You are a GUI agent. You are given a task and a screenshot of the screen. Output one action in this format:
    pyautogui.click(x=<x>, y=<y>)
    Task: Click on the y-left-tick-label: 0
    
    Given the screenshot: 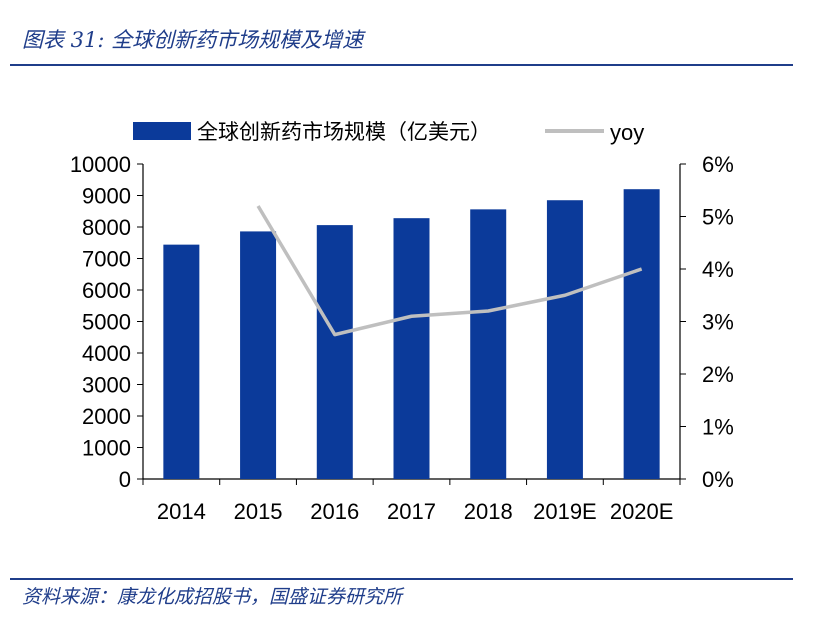 What is the action you would take?
    pyautogui.click(x=125, y=479)
    